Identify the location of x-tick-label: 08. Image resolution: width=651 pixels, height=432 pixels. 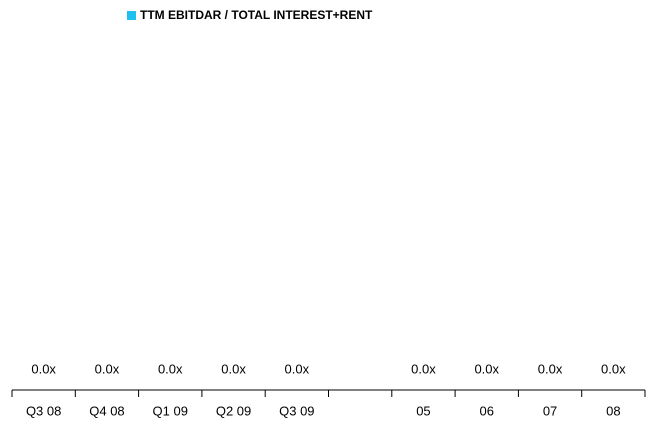
(613, 410).